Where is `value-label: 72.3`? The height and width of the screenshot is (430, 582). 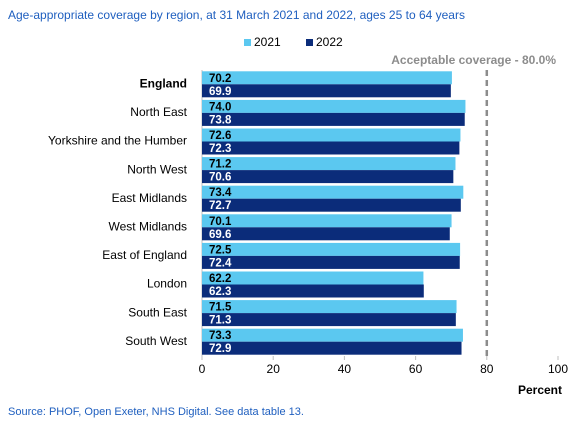 value-label: 72.3 is located at coordinates (220, 149).